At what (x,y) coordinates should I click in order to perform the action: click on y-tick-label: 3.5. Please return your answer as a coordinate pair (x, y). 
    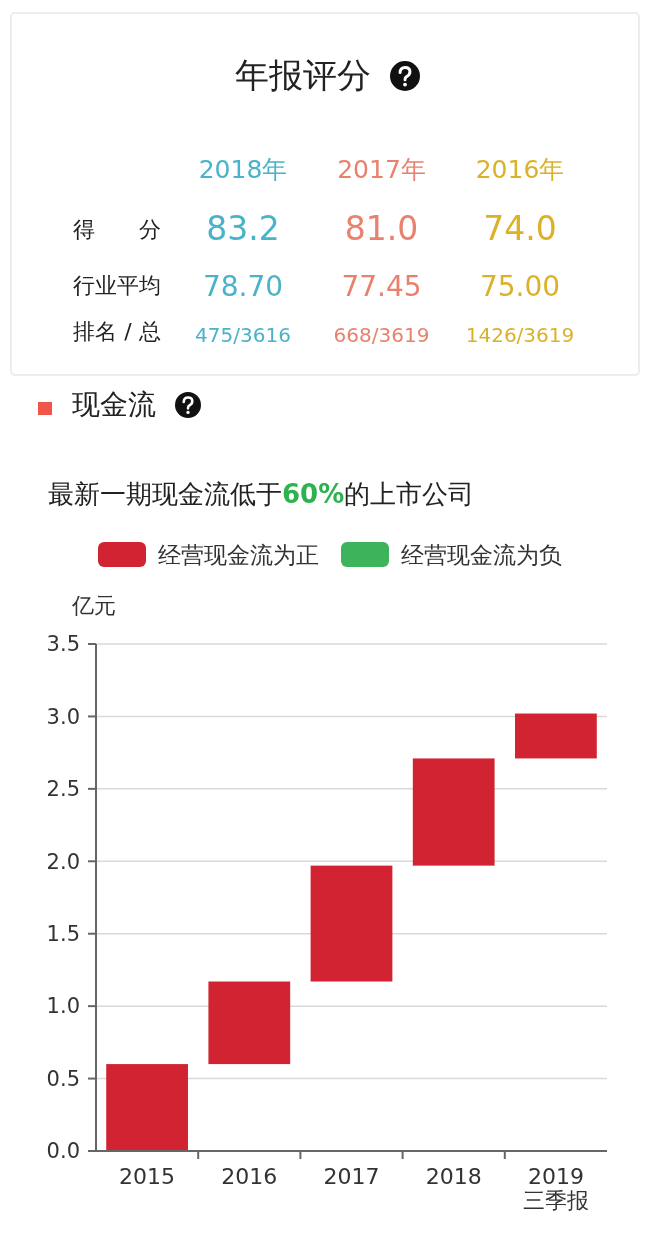
    Looking at the image, I should click on (63, 644).